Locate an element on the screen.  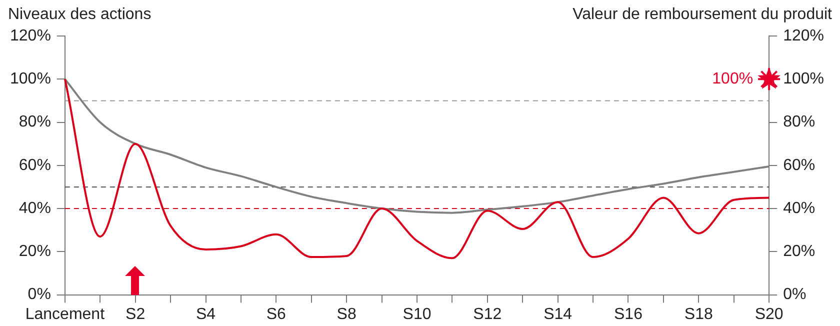
y-tick-label: 60% is located at coordinates (34, 165).